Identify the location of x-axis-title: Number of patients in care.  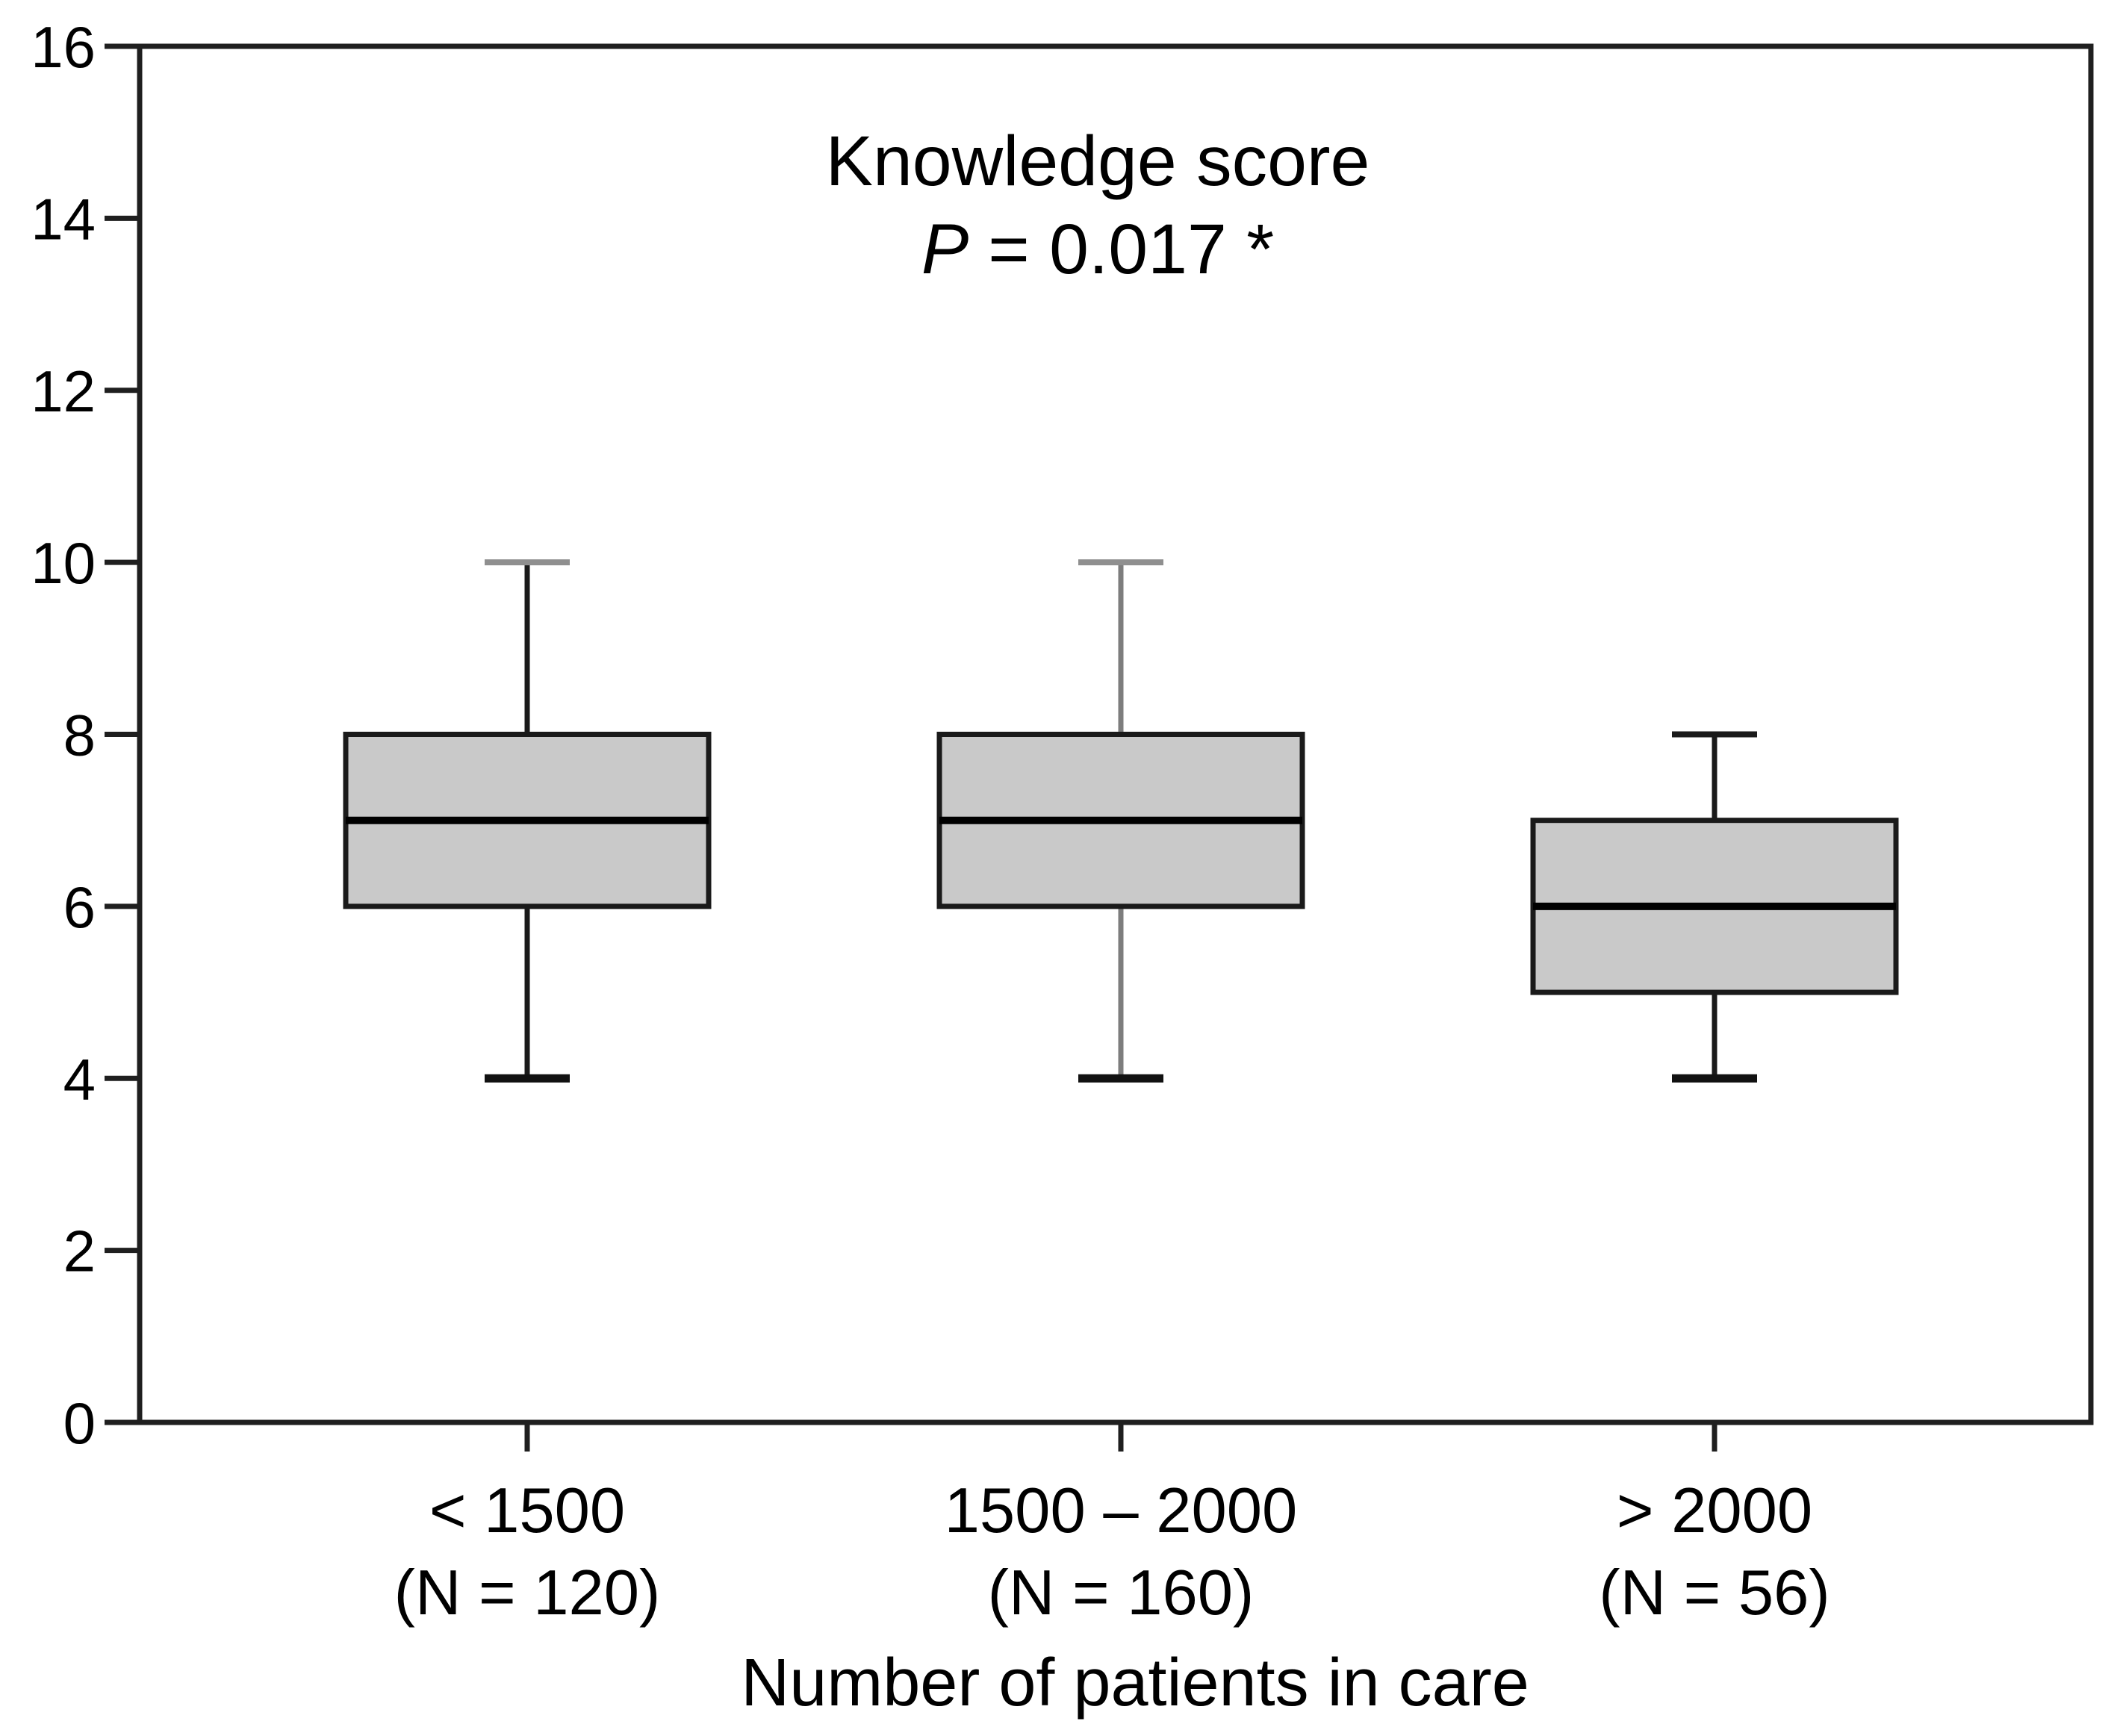
(1135, 1683).